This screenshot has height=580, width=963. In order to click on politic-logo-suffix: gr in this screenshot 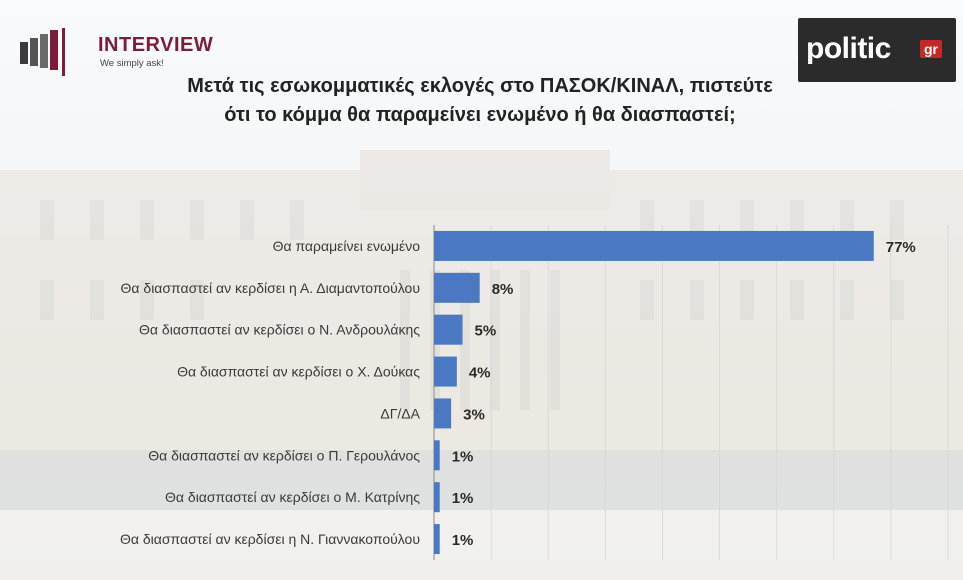, I will do `click(931, 49)`.